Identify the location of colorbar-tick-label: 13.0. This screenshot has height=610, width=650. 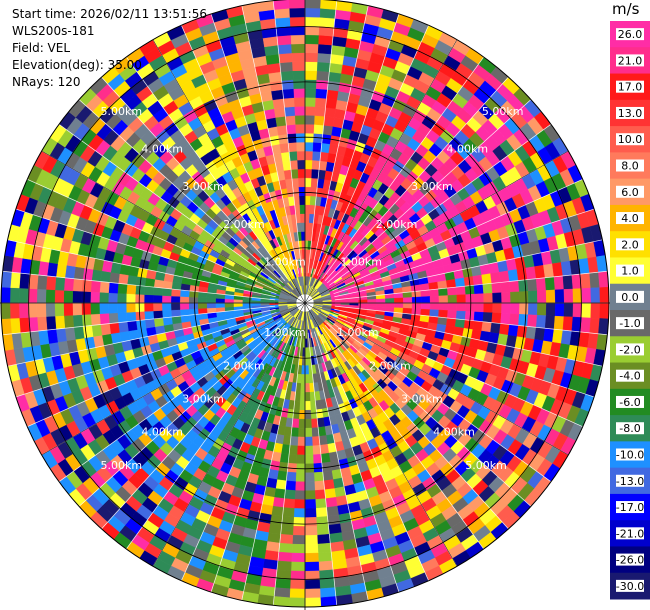
(630, 113).